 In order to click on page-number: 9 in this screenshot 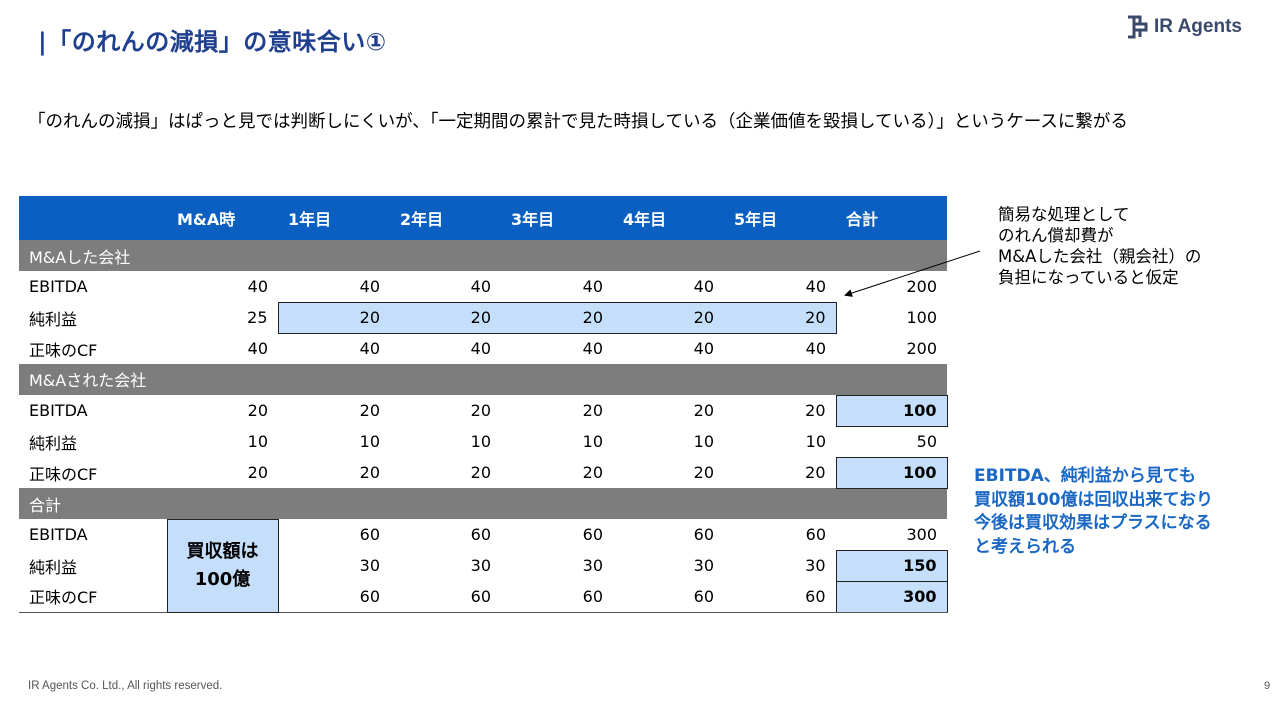, I will do `click(1267, 686)`.